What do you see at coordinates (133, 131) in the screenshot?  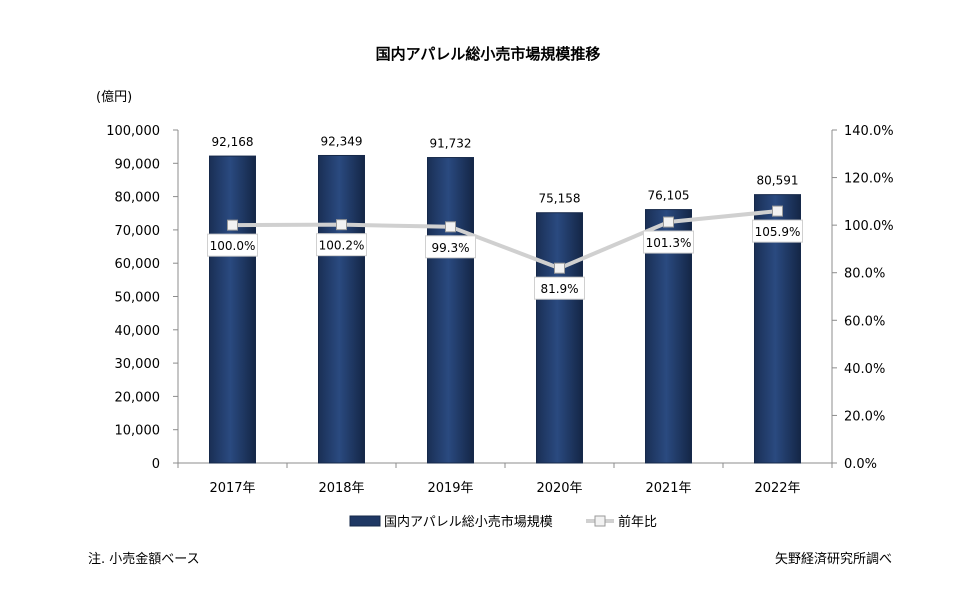 I see `y-left-tick-label: 100,000` at bounding box center [133, 131].